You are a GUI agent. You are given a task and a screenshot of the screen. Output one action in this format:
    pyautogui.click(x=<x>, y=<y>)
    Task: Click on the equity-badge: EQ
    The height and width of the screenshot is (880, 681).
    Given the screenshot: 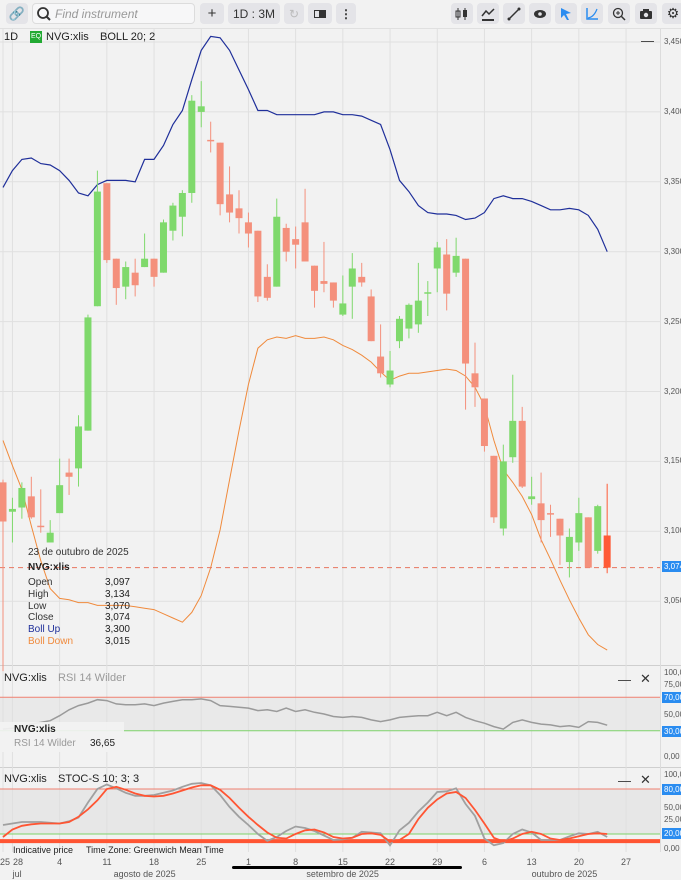 What is the action you would take?
    pyautogui.click(x=36, y=37)
    